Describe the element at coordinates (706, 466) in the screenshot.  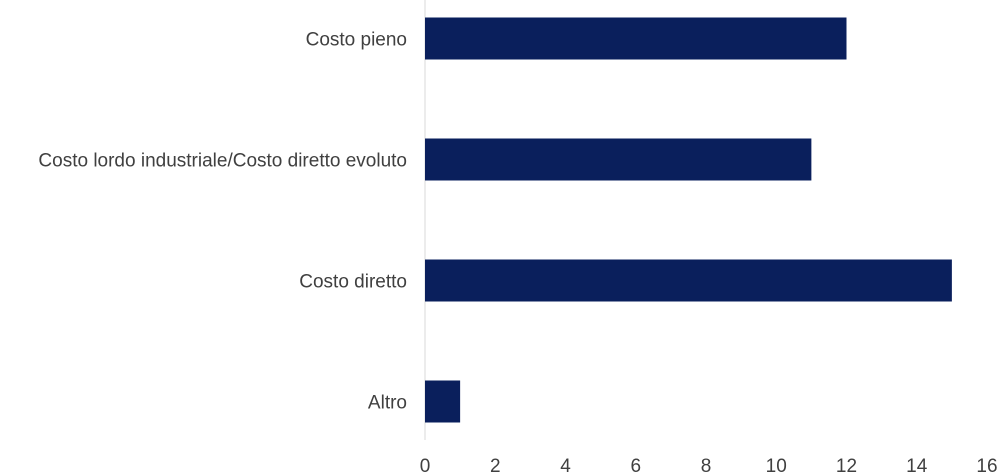
I see `x-tick-label-4: 8` at that location.